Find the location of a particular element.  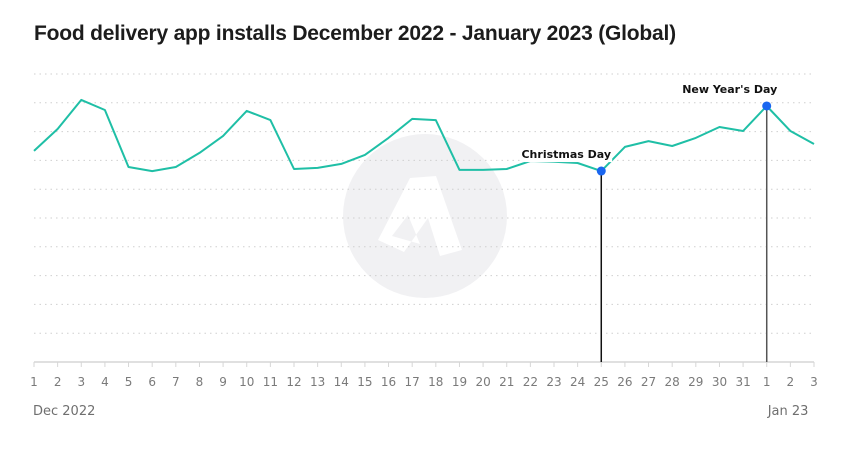

x-tick-label: 24 is located at coordinates (577, 382).